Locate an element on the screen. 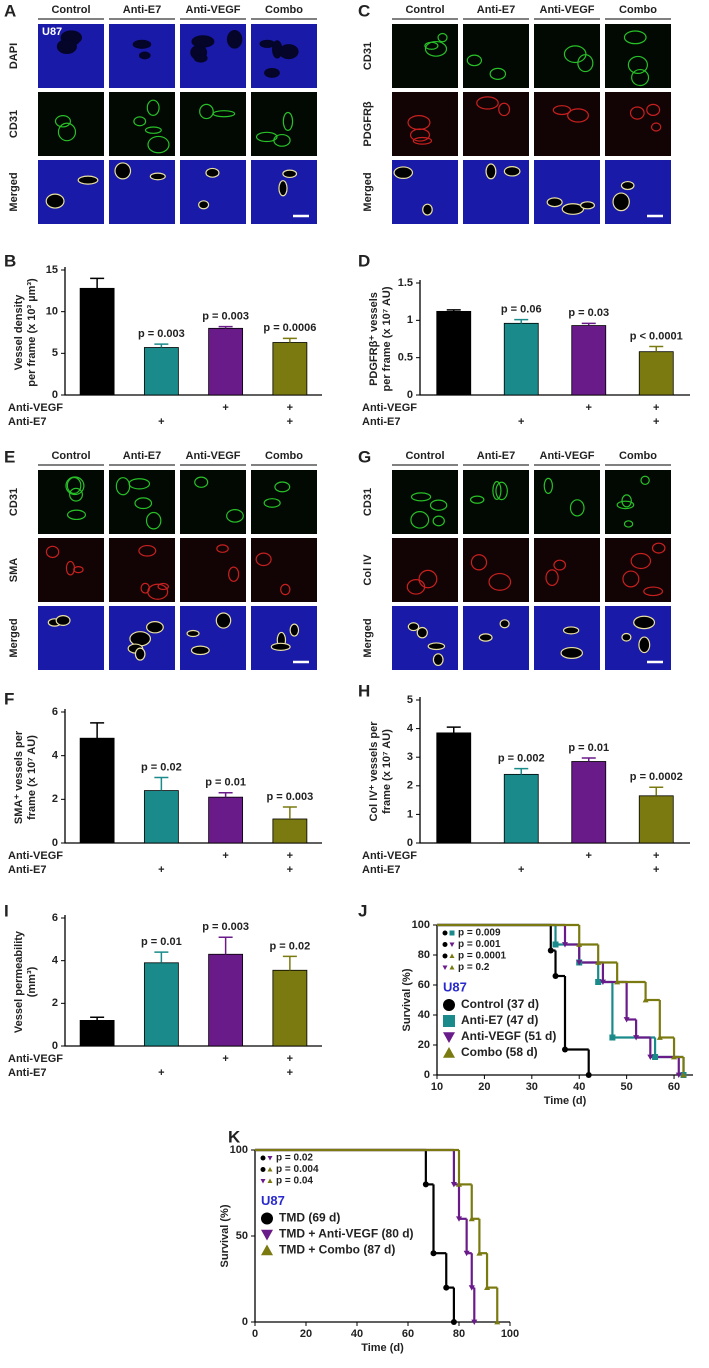  panel-letter: E is located at coordinates (9, 456).